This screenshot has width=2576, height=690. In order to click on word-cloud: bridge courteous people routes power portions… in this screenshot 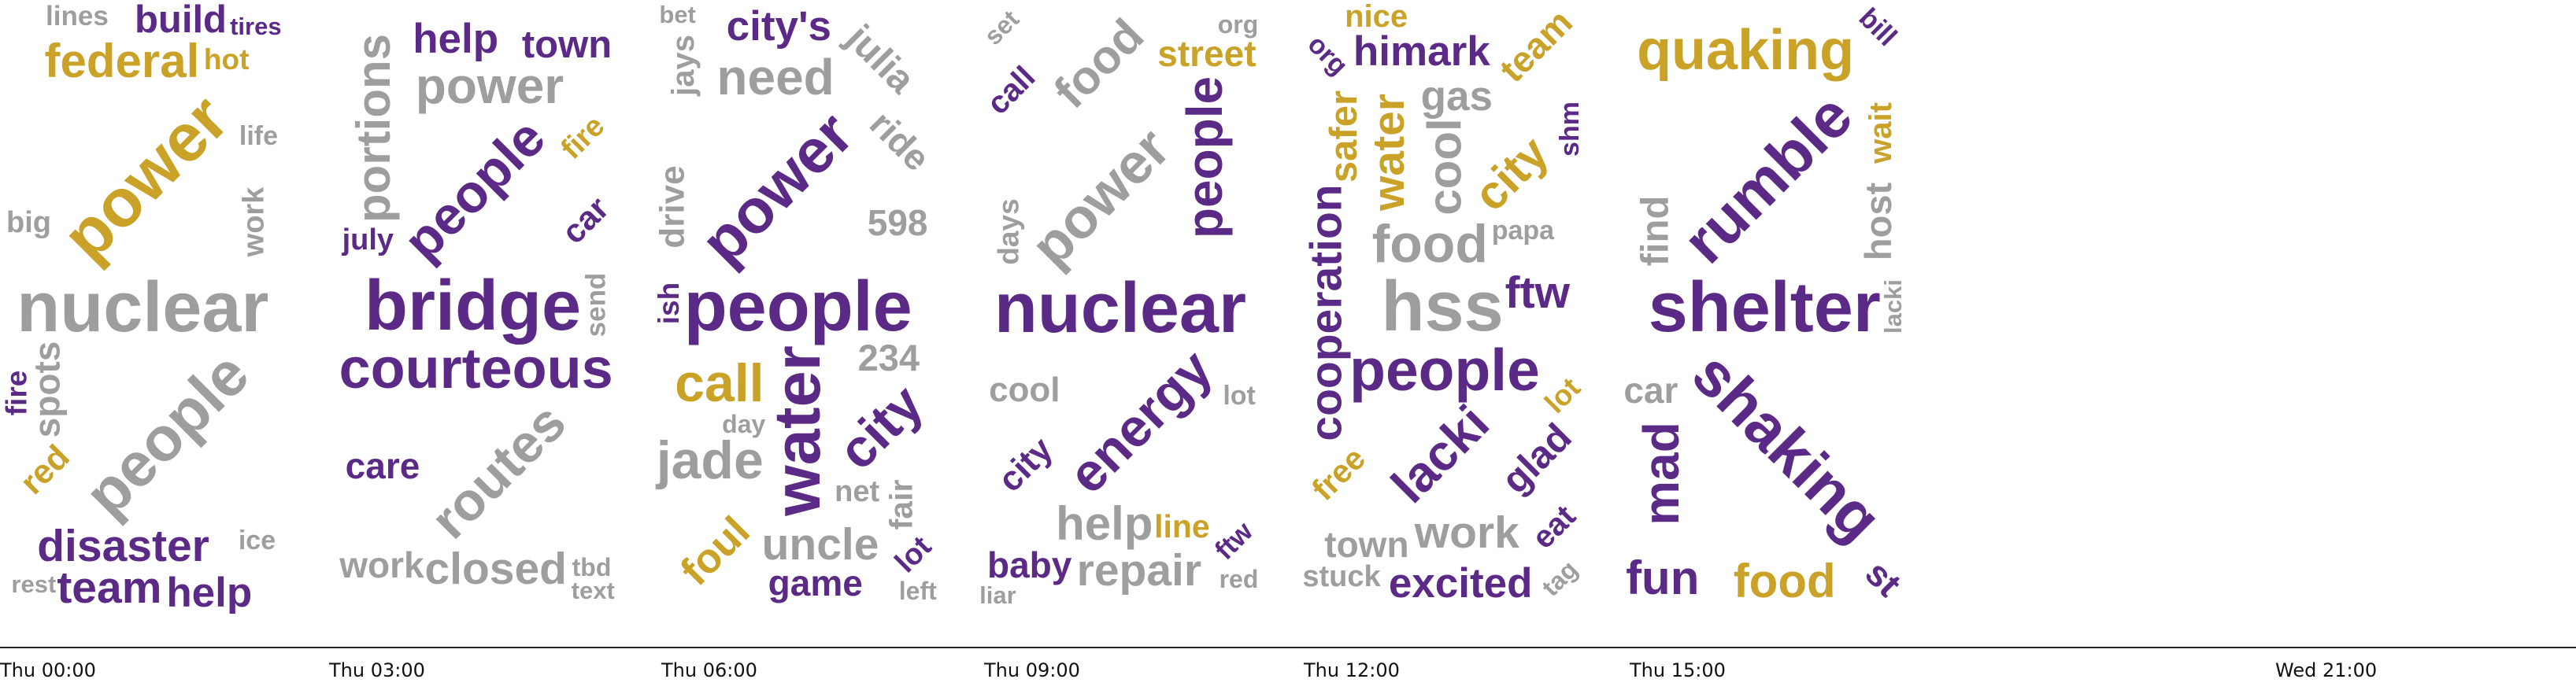, I will do `click(474, 307)`.